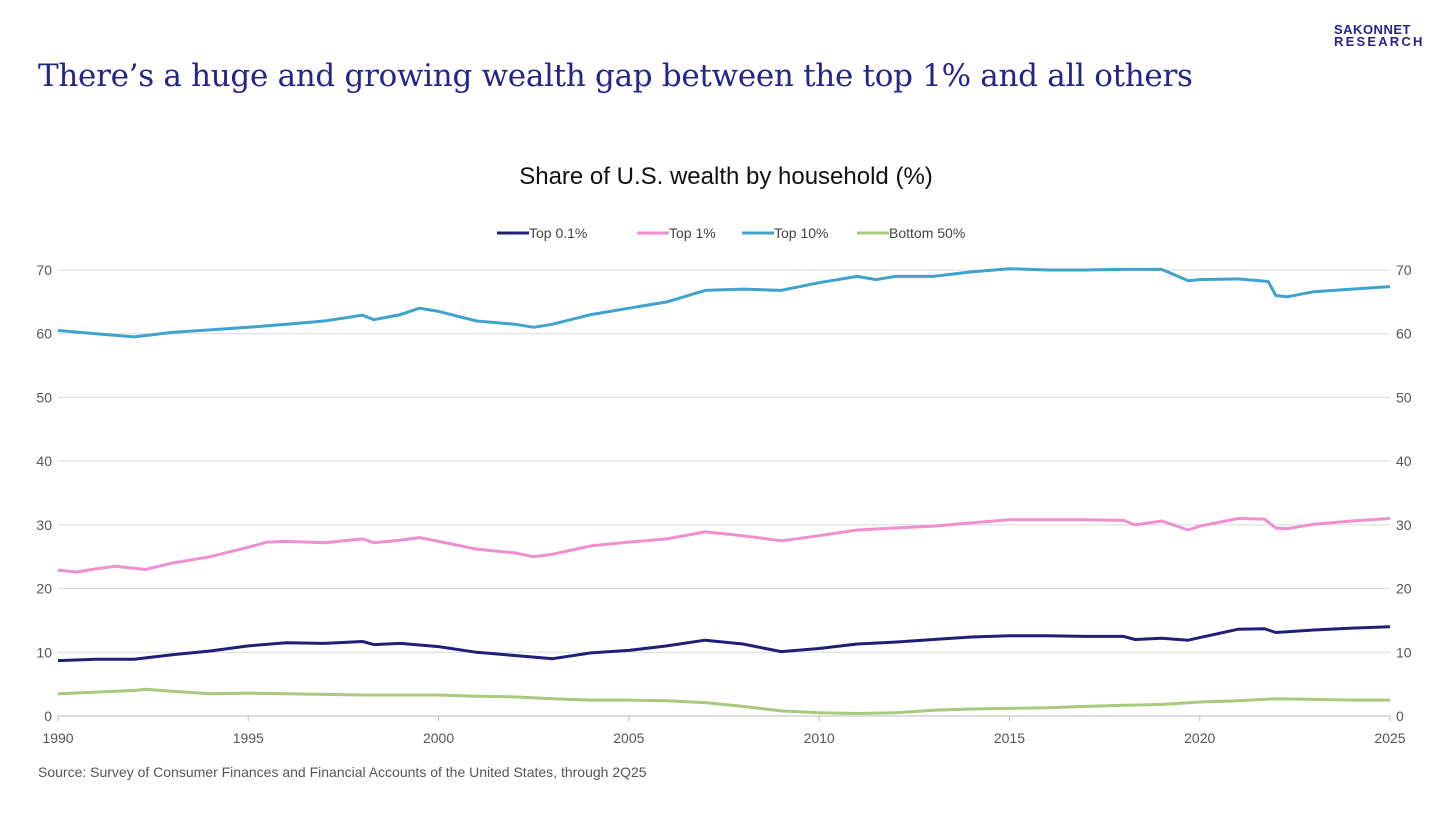  I want to click on y-tick-label-right: 60, so click(1404, 334).